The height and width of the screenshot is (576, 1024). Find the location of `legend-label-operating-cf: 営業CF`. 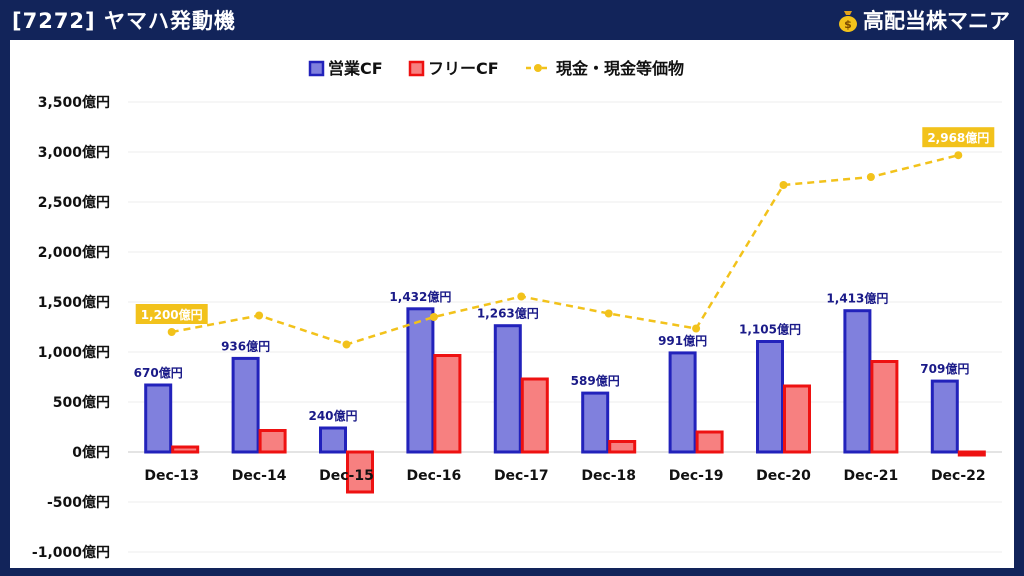

legend-label-operating-cf: 営業CF is located at coordinates (355, 68).